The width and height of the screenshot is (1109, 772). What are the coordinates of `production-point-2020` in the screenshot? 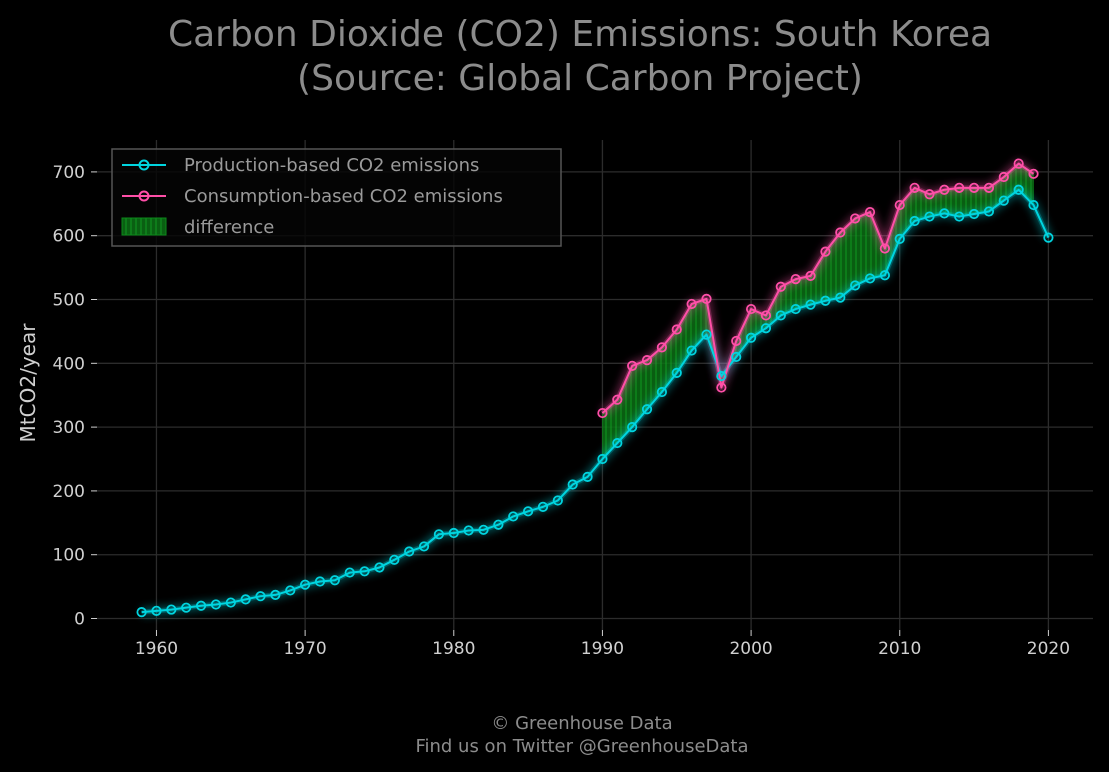 It's located at (1048, 237).